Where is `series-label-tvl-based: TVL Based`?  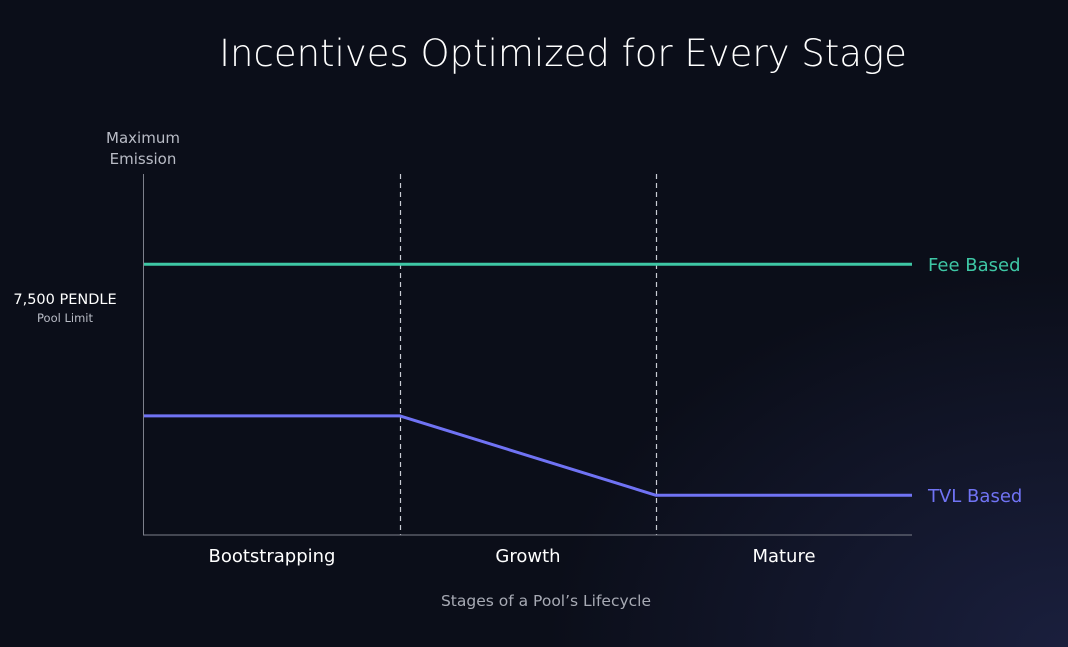
series-label-tvl-based: TVL Based is located at coordinates (974, 496).